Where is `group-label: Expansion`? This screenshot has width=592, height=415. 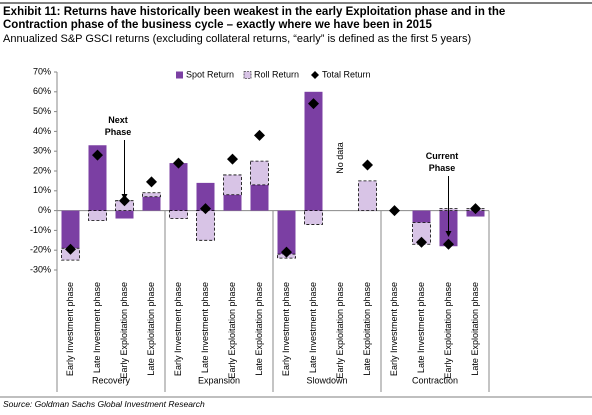
group-label: Expansion is located at coordinates (219, 380).